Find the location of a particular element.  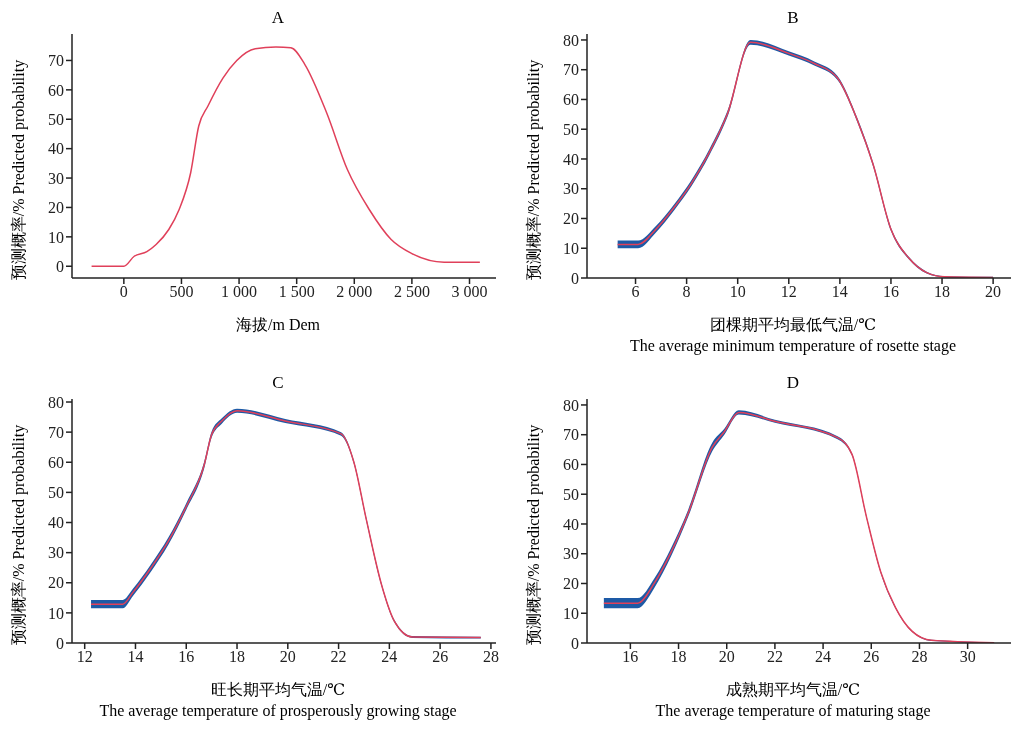

x-axis-title: 海拔/m Dem is located at coordinates (278, 325).